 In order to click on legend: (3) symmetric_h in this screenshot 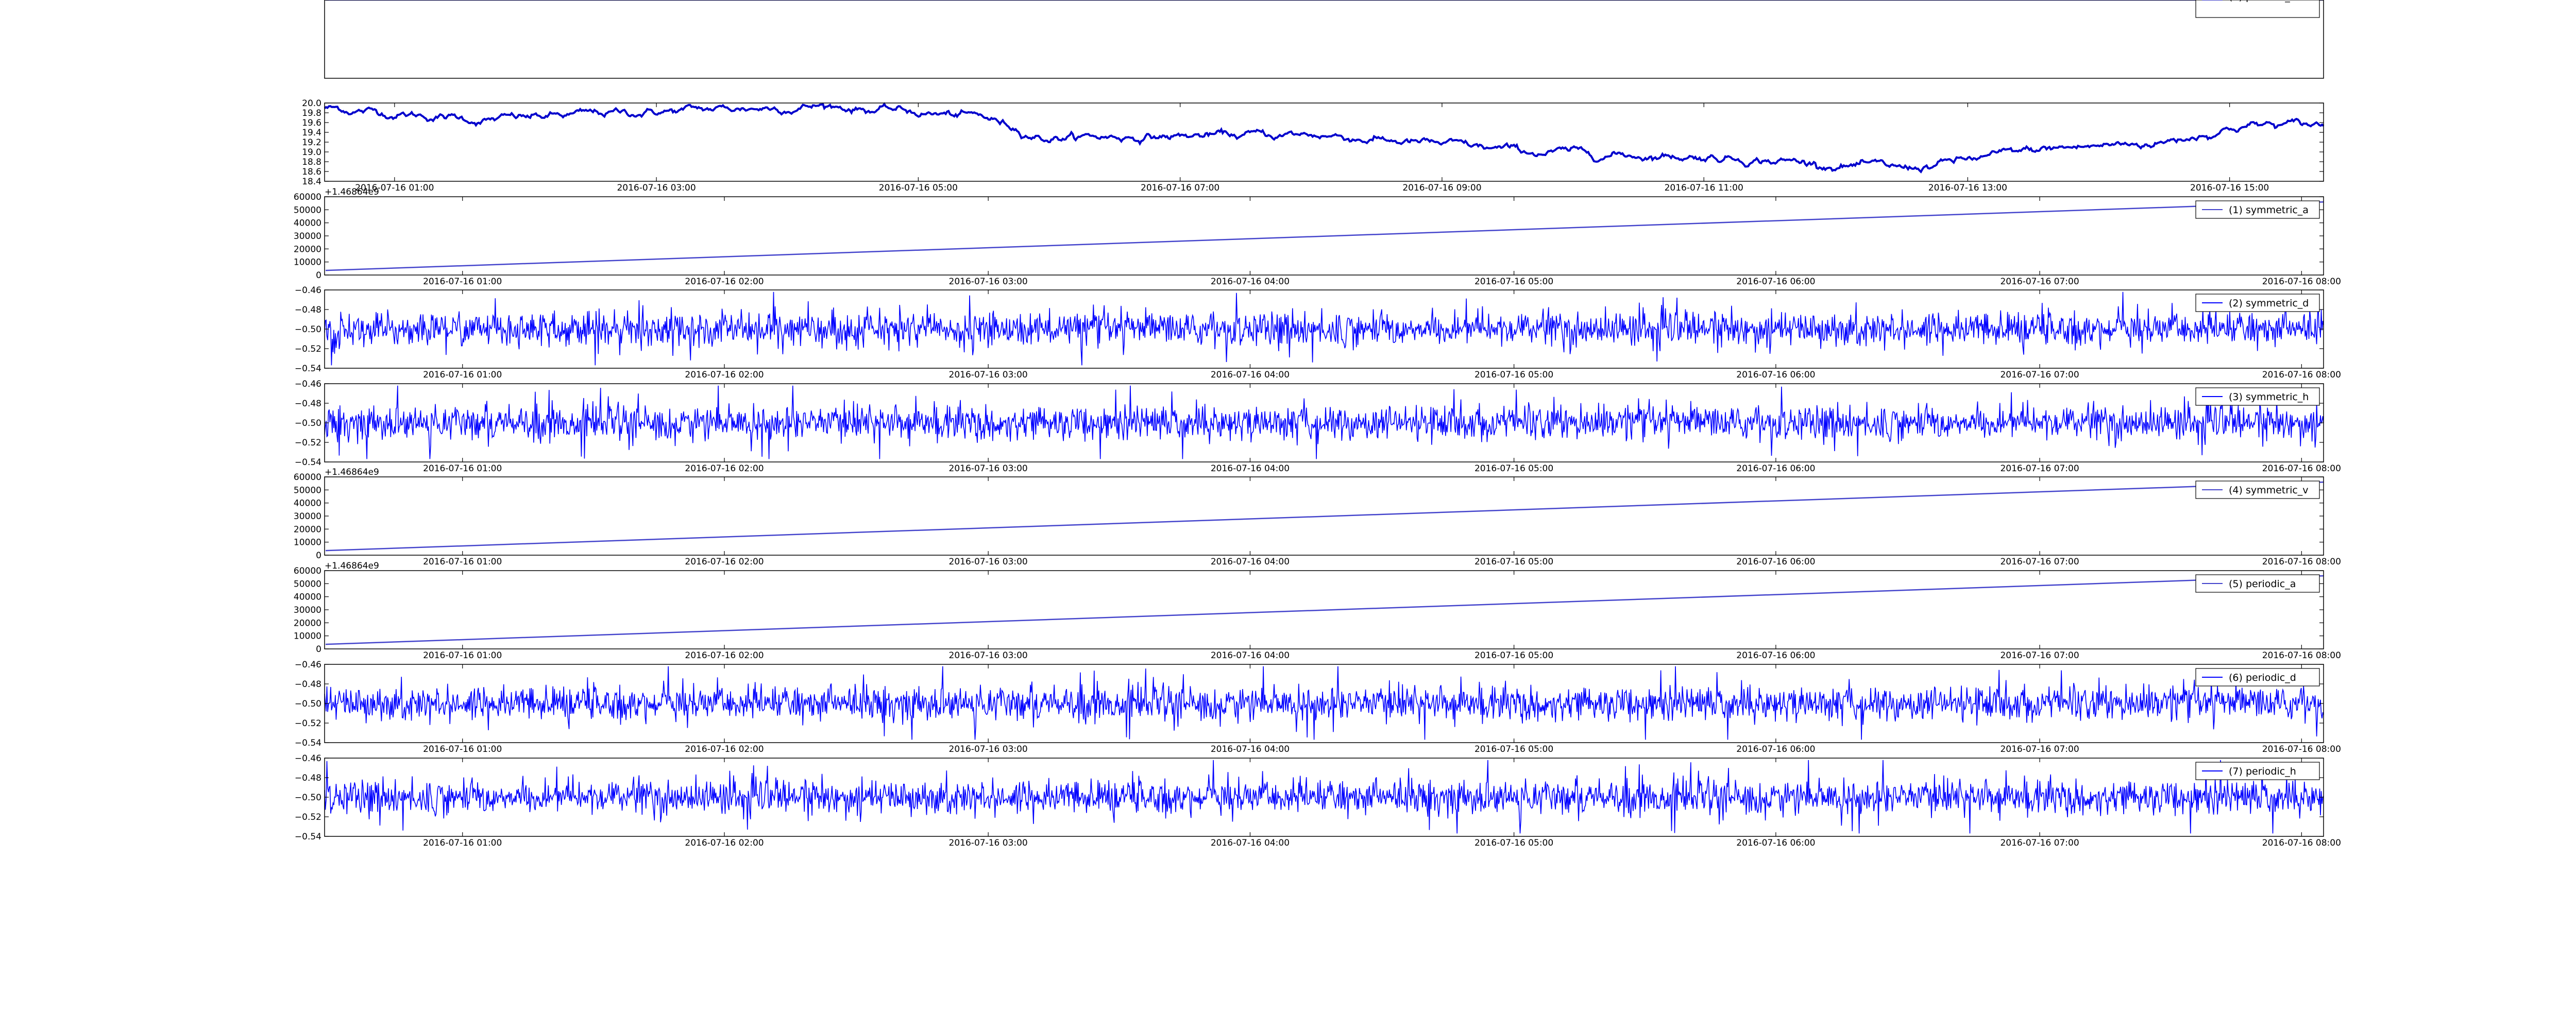, I will do `click(2257, 396)`.